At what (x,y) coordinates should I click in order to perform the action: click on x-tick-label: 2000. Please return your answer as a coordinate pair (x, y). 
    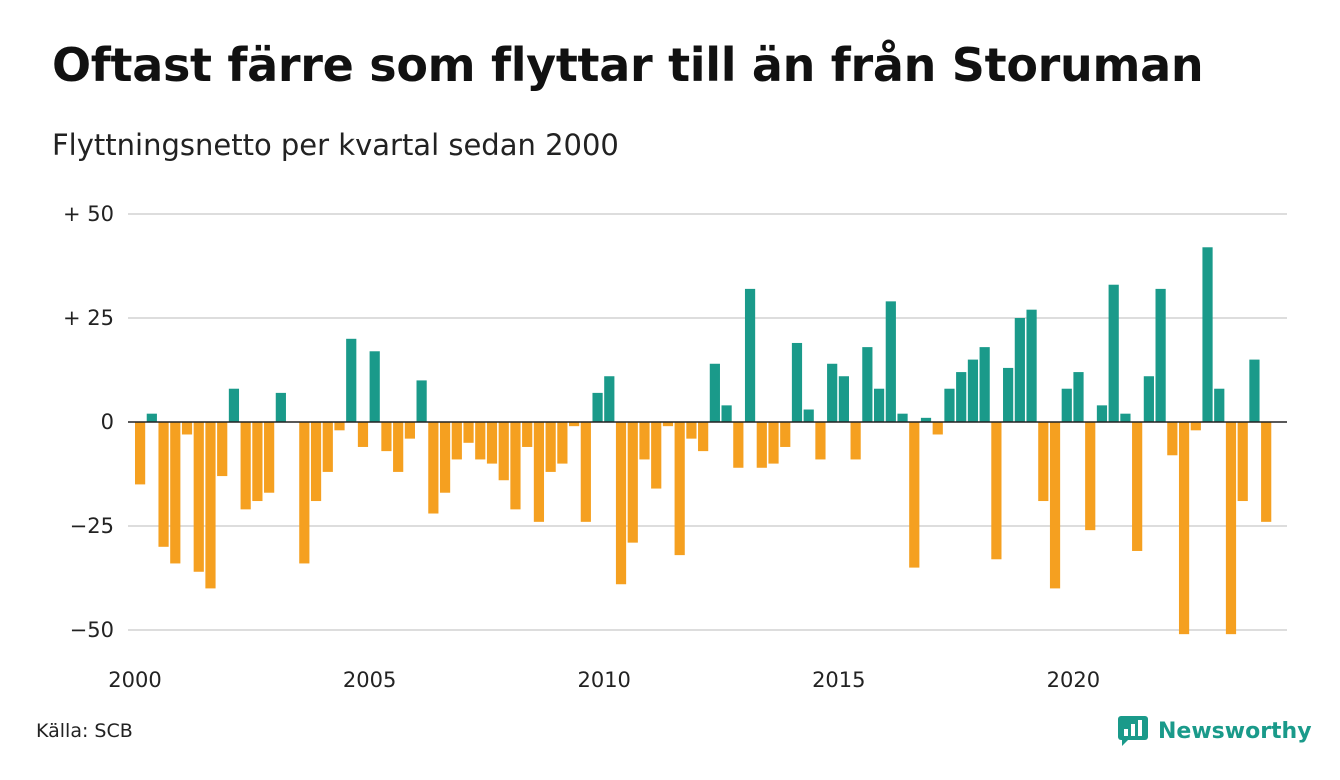
    Looking at the image, I should click on (134, 680).